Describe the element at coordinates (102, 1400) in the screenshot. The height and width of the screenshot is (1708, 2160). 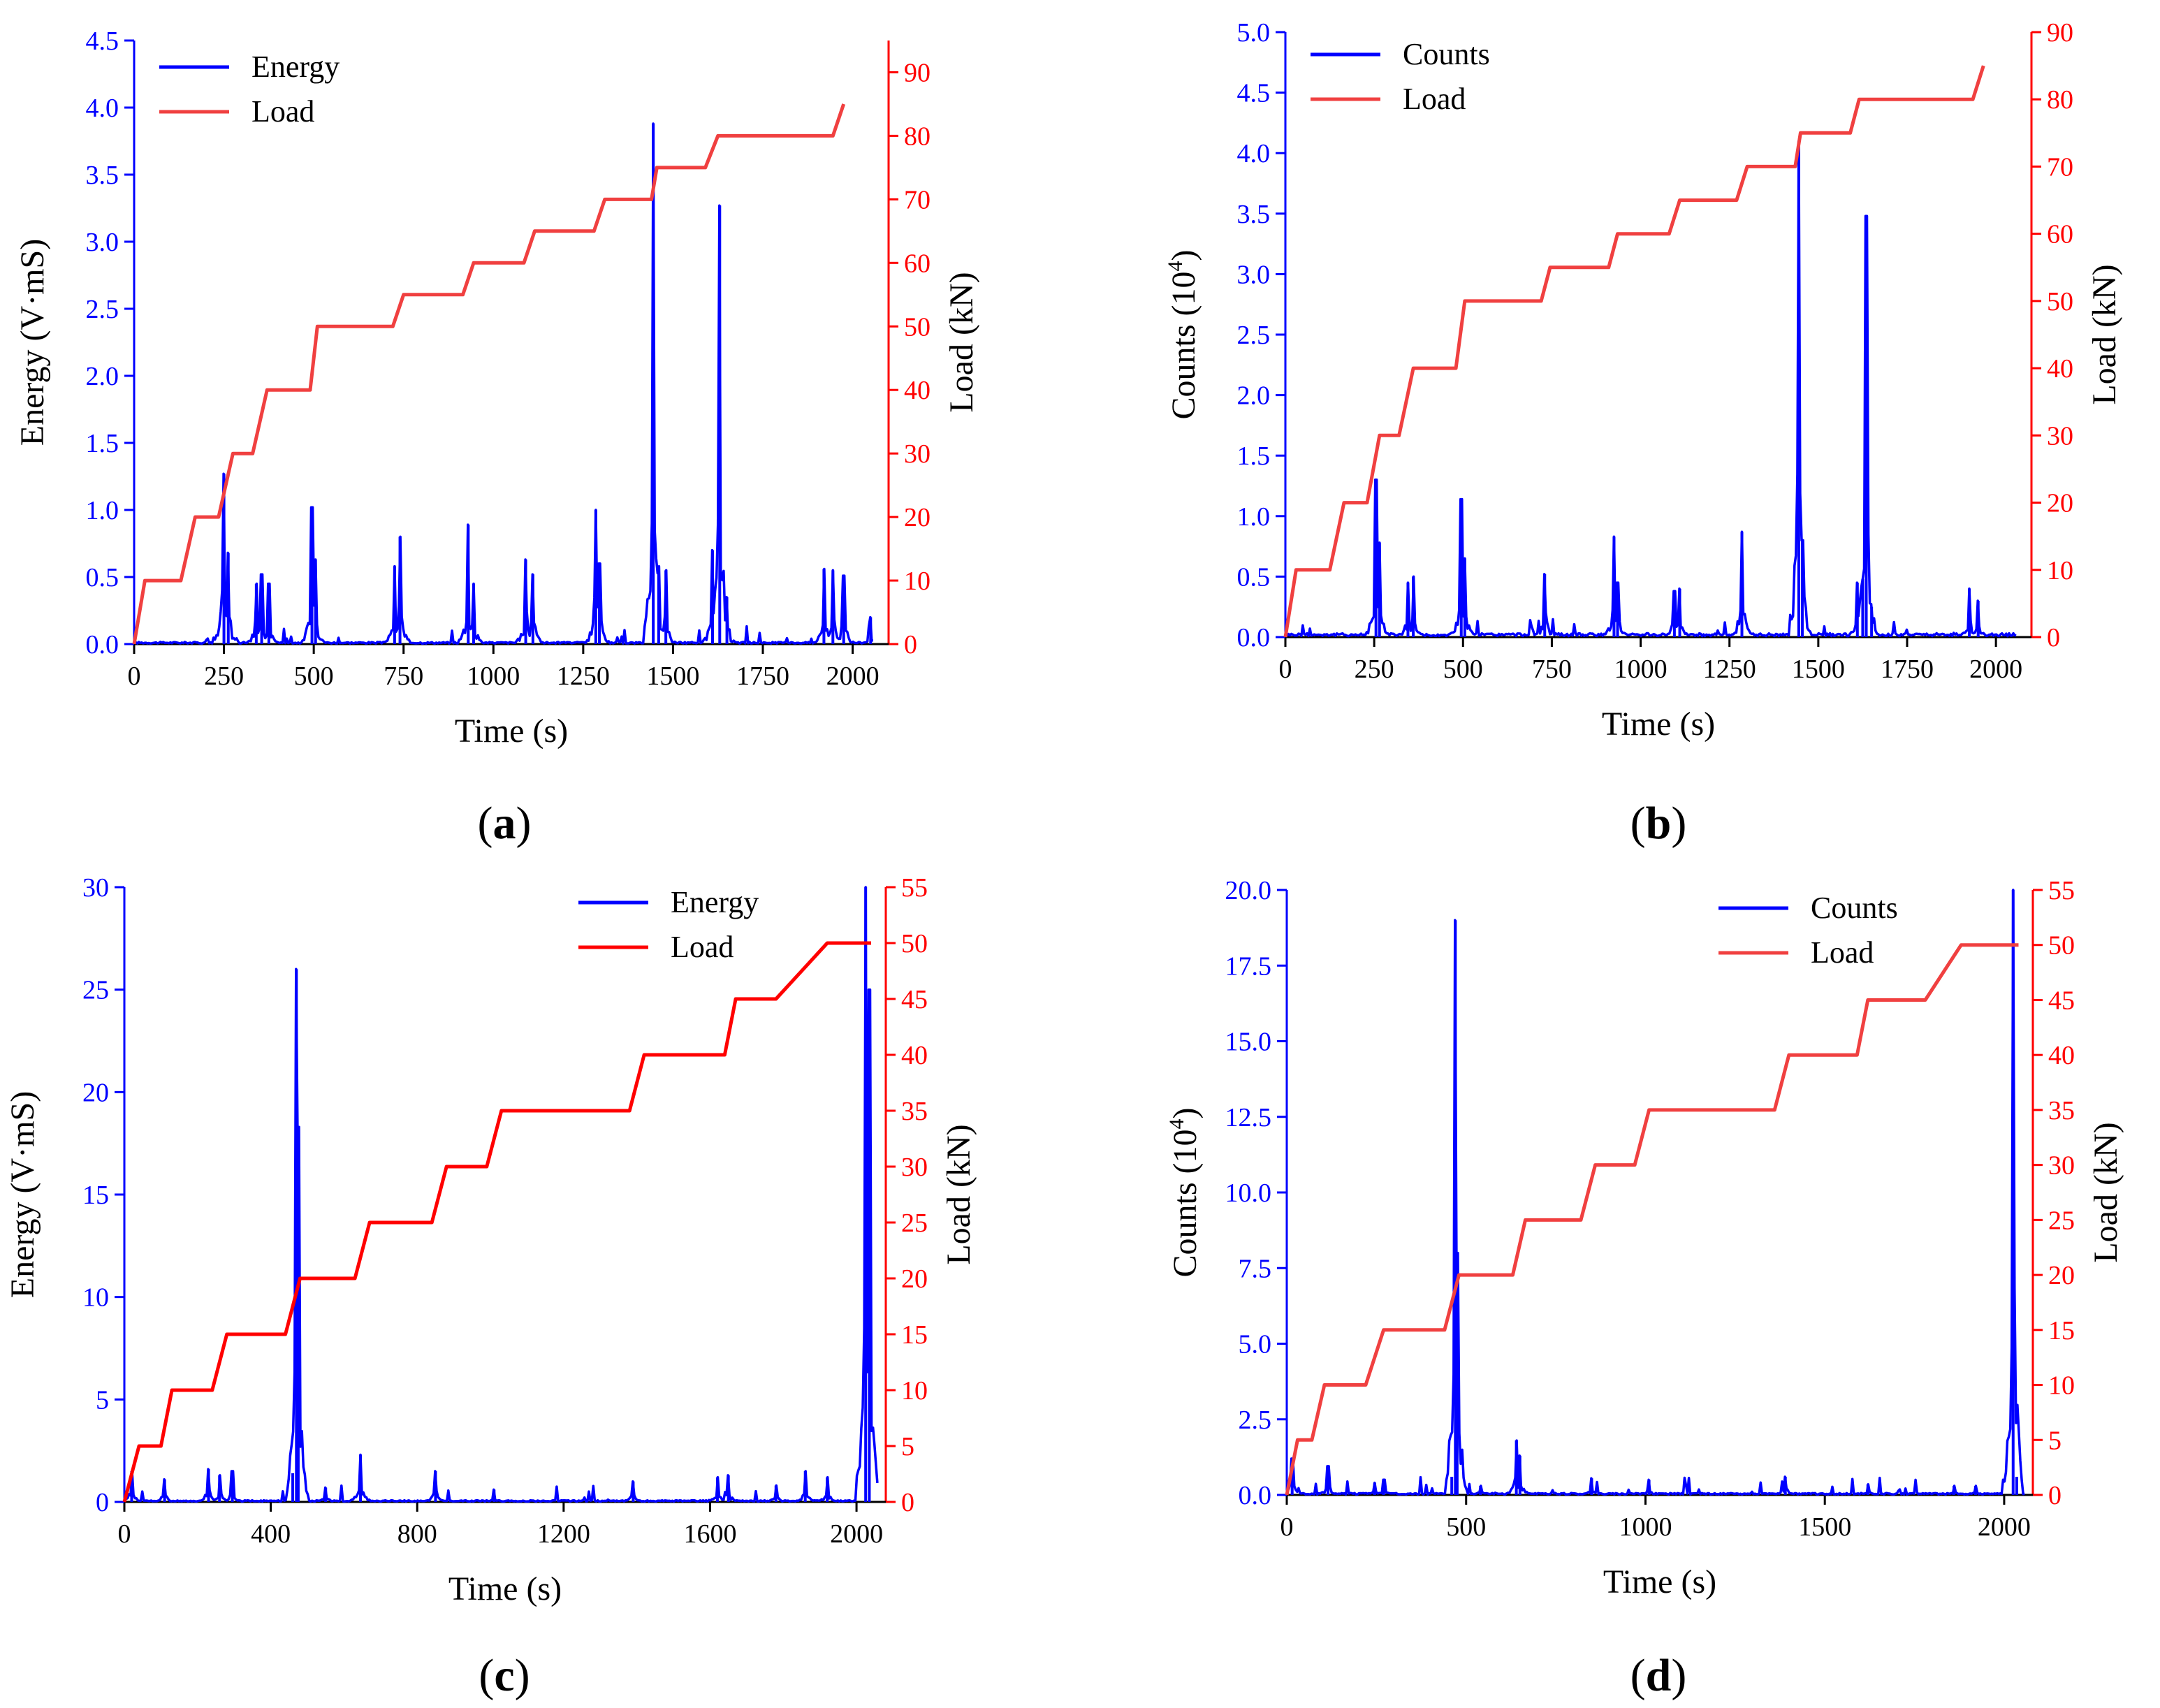
I see `left-tick-label: 5` at that location.